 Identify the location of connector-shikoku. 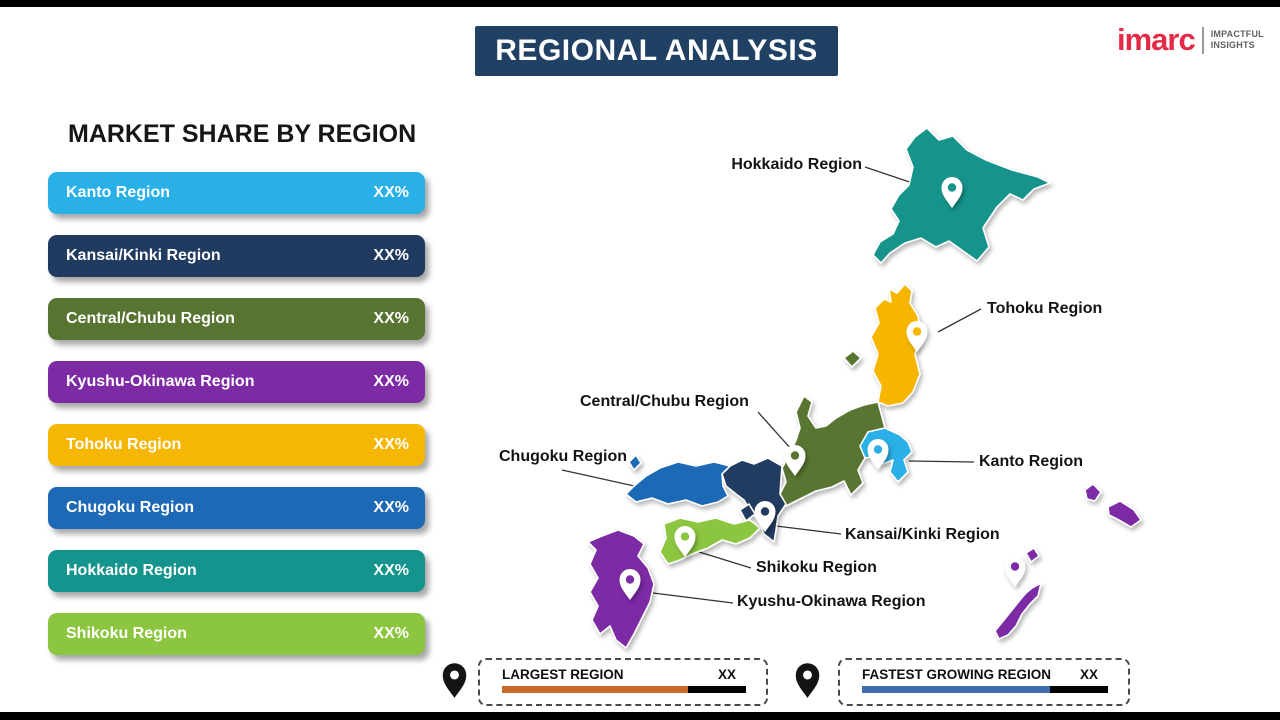
(723, 559).